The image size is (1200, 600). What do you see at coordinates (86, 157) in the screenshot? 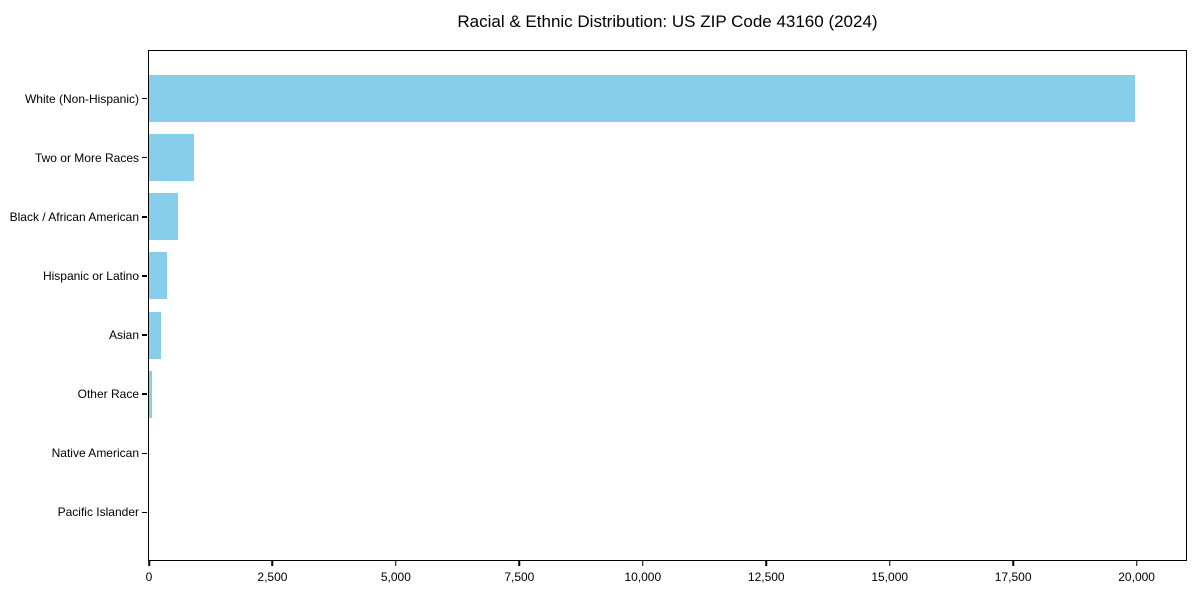
I see `y-tick-label: Two or More Races` at bounding box center [86, 157].